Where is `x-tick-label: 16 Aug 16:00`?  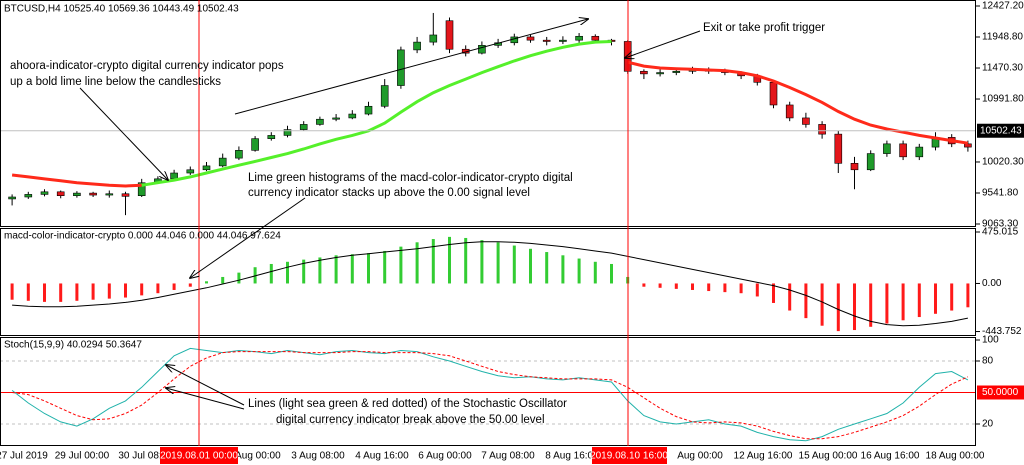 x-tick-label: 16 Aug 16:00 is located at coordinates (890, 456).